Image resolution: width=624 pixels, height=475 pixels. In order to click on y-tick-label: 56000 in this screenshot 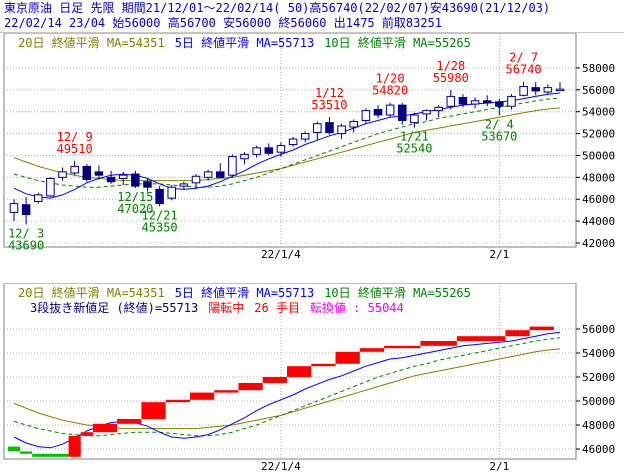, I will do `click(598, 90)`.